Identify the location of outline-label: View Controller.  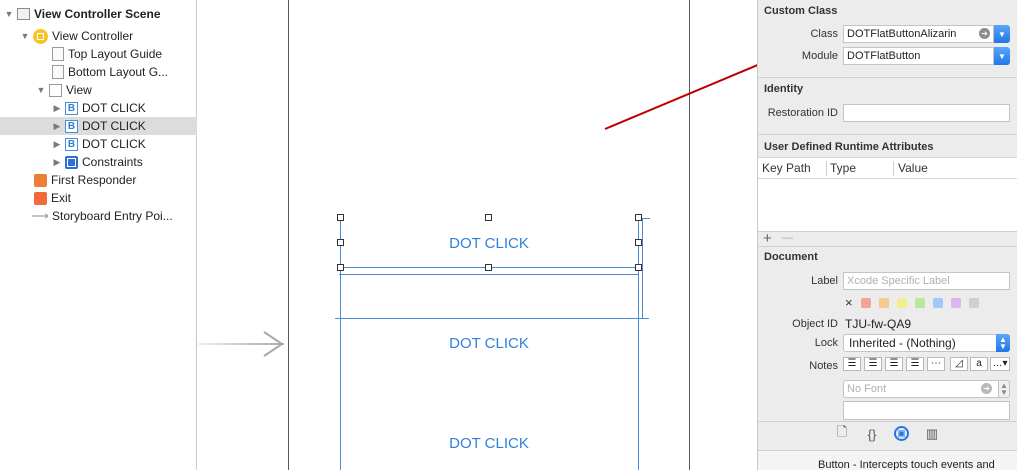
(93, 36).